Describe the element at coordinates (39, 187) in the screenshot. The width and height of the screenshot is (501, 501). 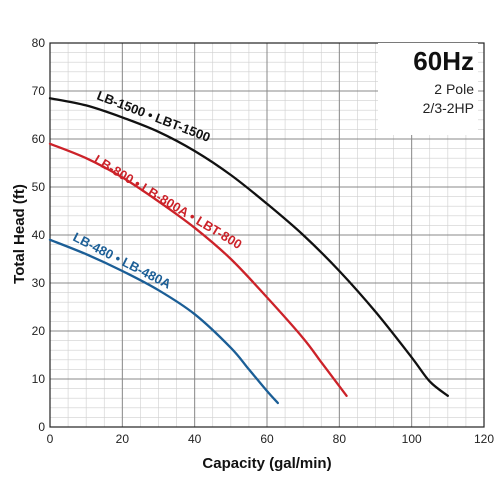
I see `y-tick-label: 50` at that location.